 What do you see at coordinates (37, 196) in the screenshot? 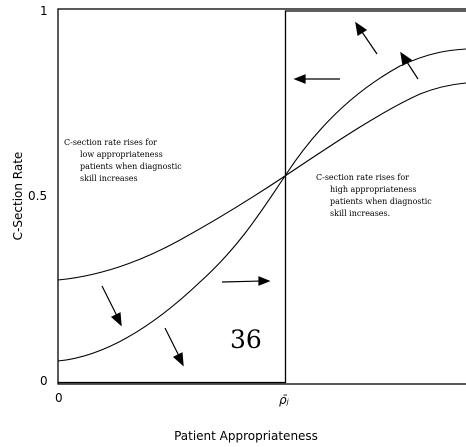
I see `y-tick-0.5: 0.5` at bounding box center [37, 196].